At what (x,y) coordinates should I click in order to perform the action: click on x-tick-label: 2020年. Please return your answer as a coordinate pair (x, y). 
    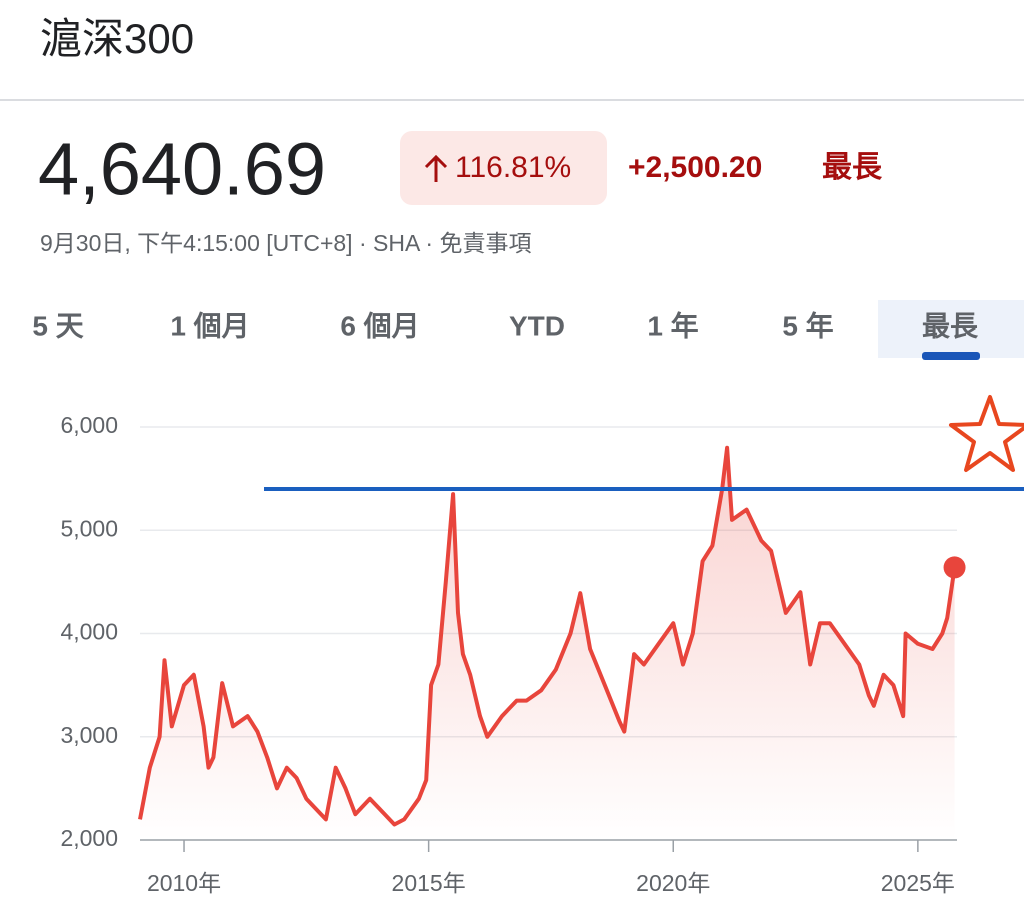
    Looking at the image, I should click on (673, 883).